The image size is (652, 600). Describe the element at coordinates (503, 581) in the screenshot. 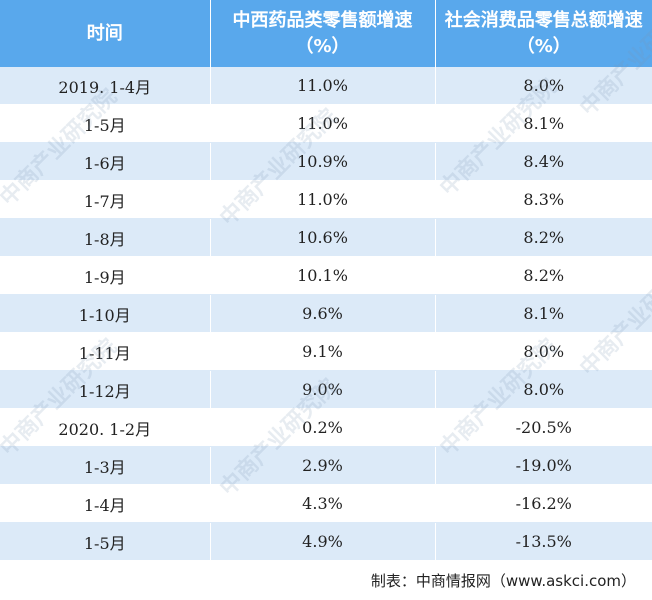

I see `source-note: 制表：中商情报网（www.askci.com）` at that location.